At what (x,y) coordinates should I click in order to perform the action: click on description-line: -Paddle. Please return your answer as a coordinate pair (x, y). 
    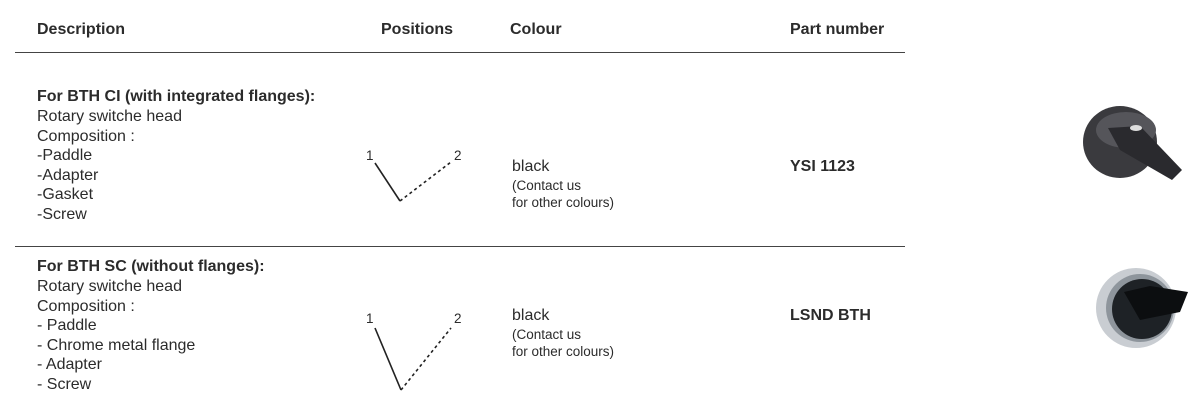
    Looking at the image, I should click on (65, 155).